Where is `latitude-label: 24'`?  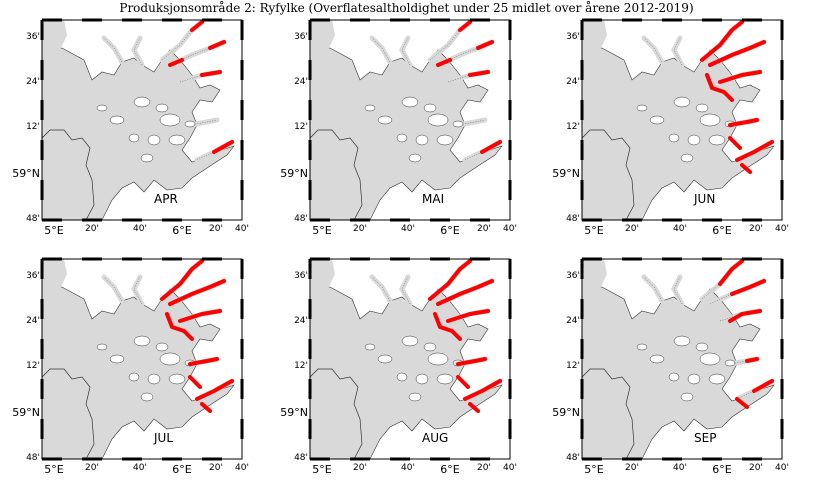
latitude-label: 24' is located at coordinates (33, 321).